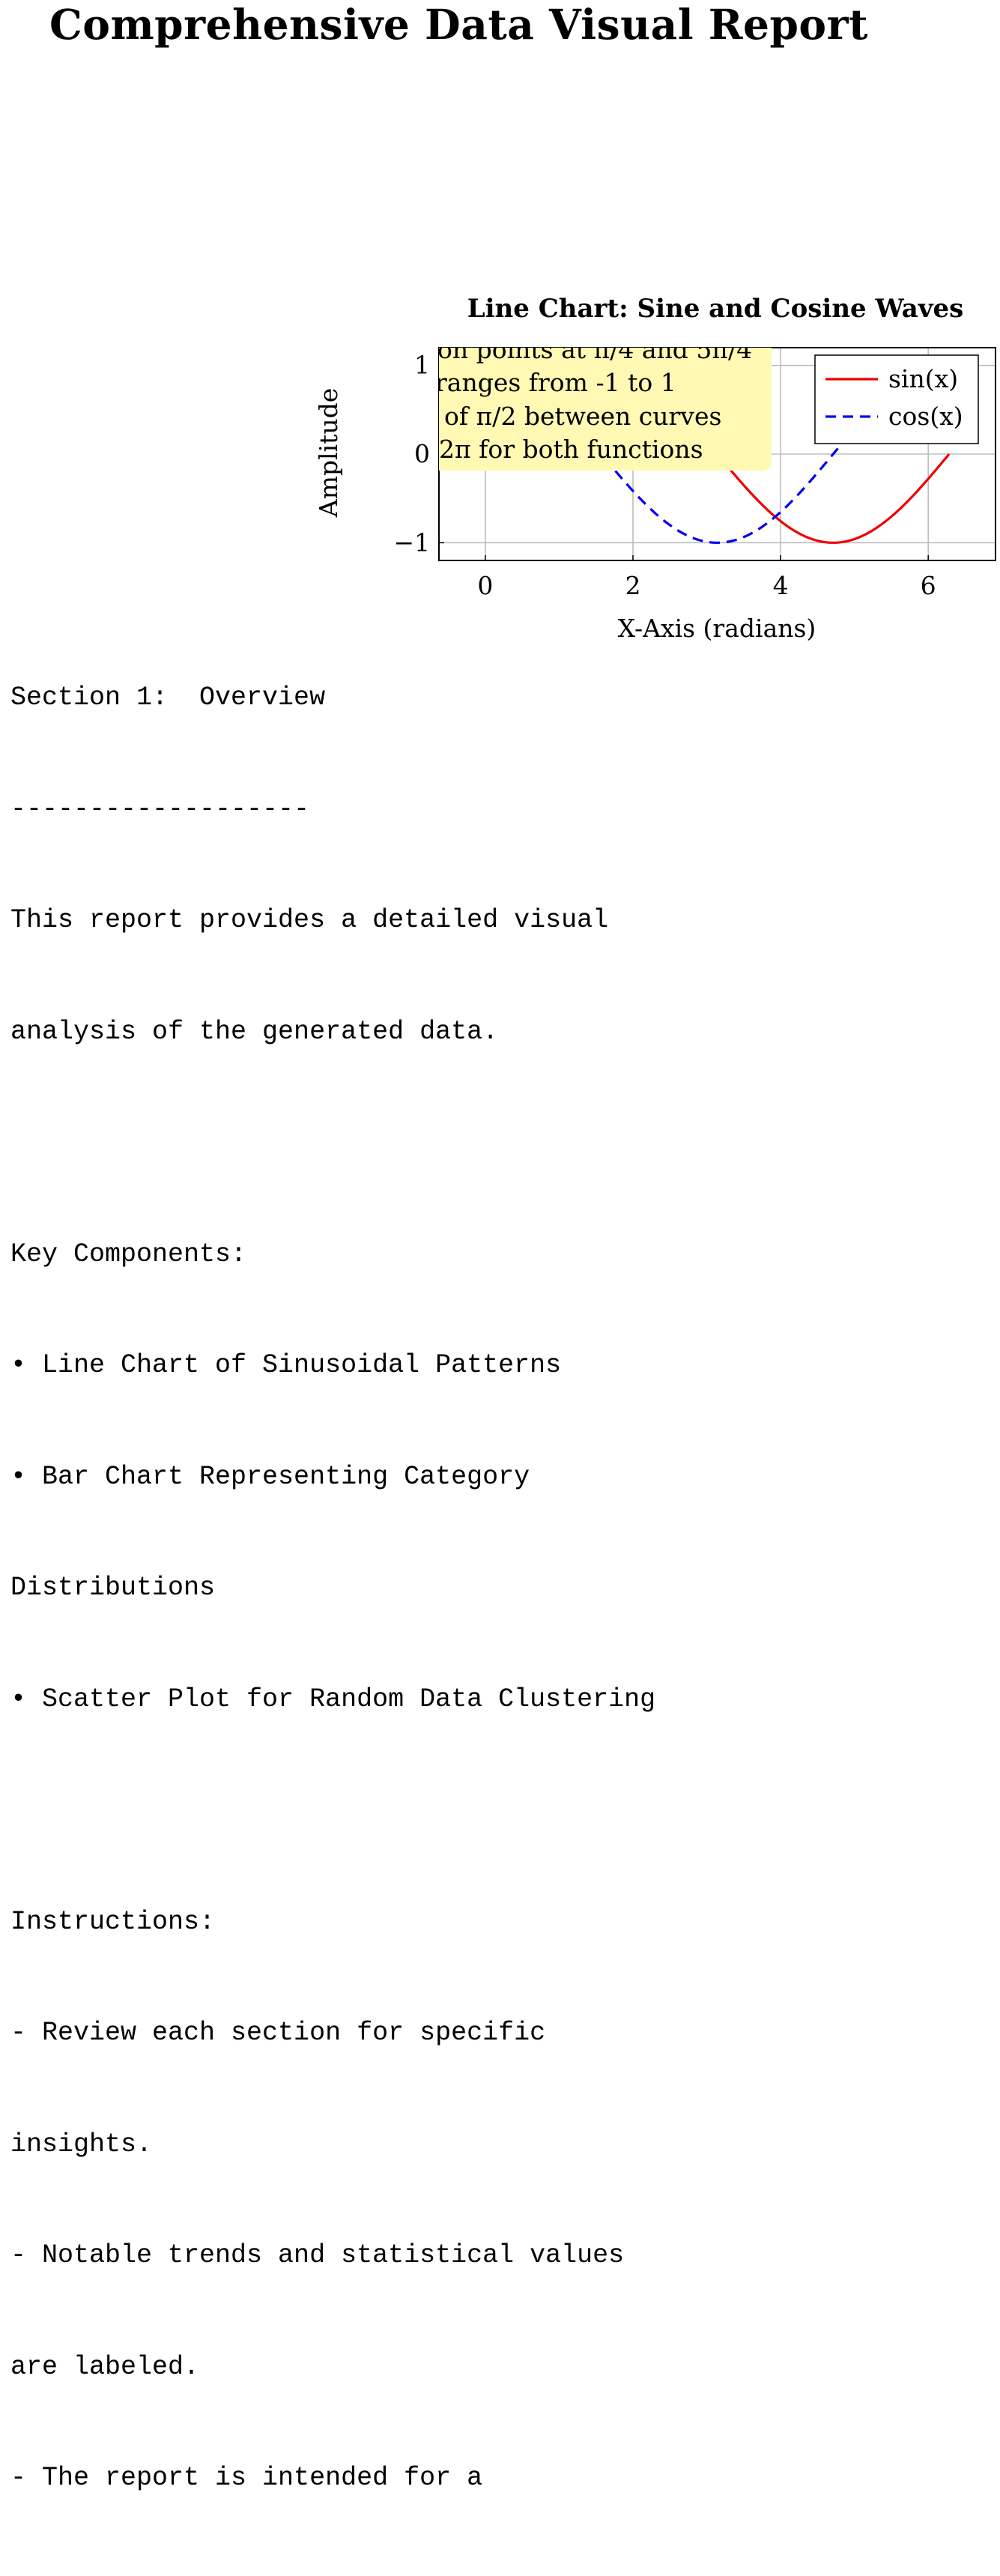 The image size is (1000, 2576). I want to click on component-item-line-chart: • Line Chart of Sinusoidal Patterns, so click(332, 1366).